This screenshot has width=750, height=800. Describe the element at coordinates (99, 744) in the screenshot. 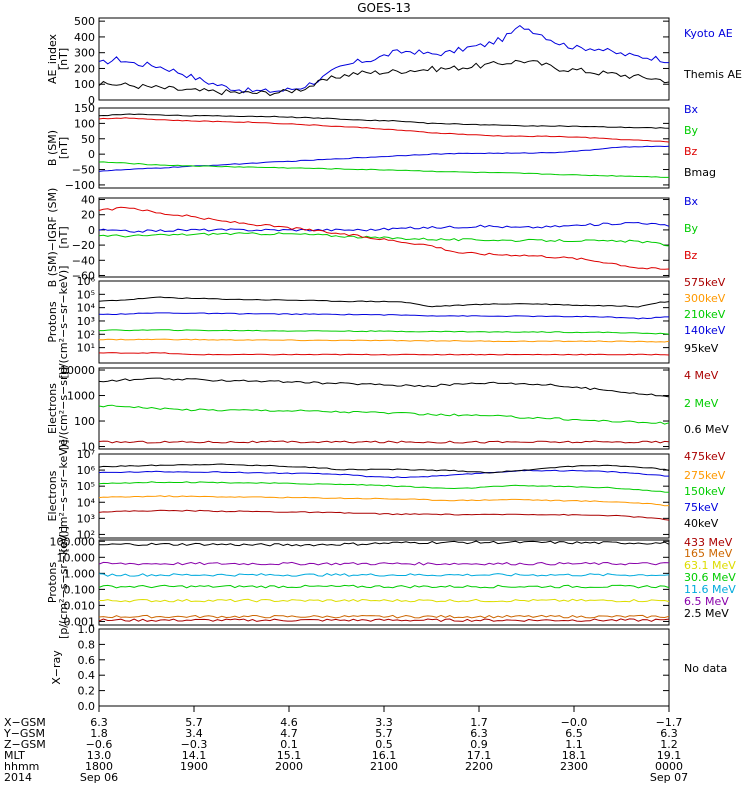

I see `x-tick-value: −0.6` at that location.